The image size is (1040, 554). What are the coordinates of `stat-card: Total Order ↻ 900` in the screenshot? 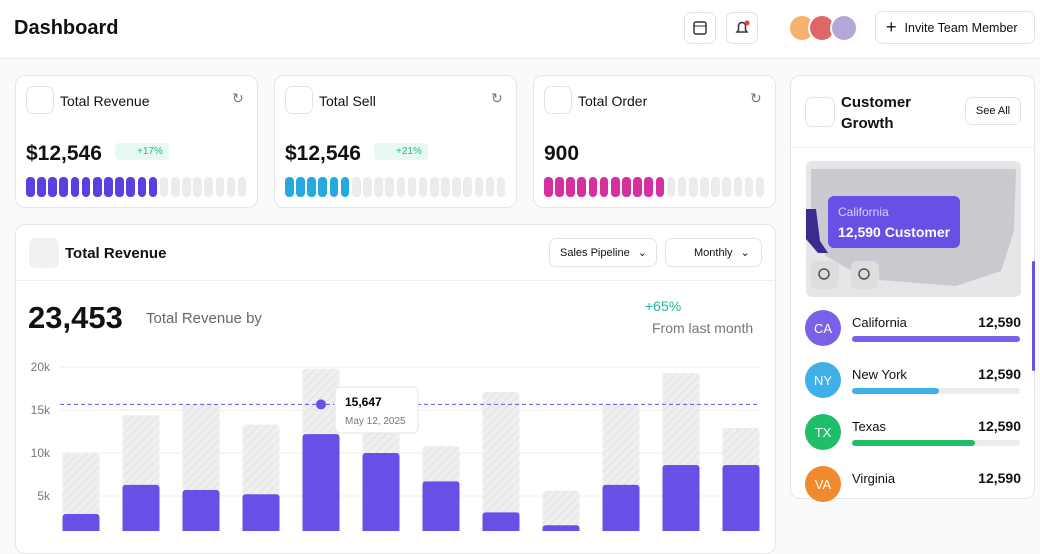 It's located at (654, 141).